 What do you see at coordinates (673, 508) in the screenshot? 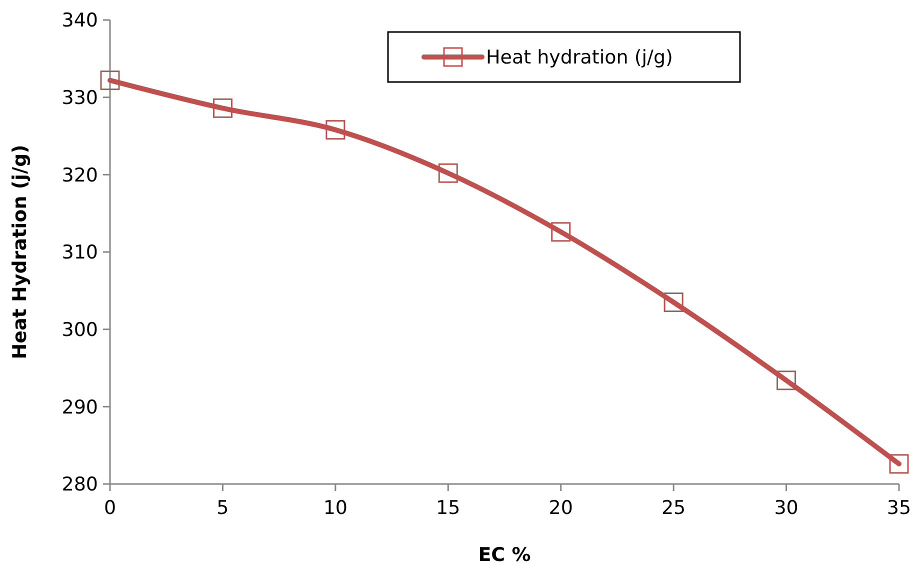
I see `x-tick-label: 25` at bounding box center [673, 508].